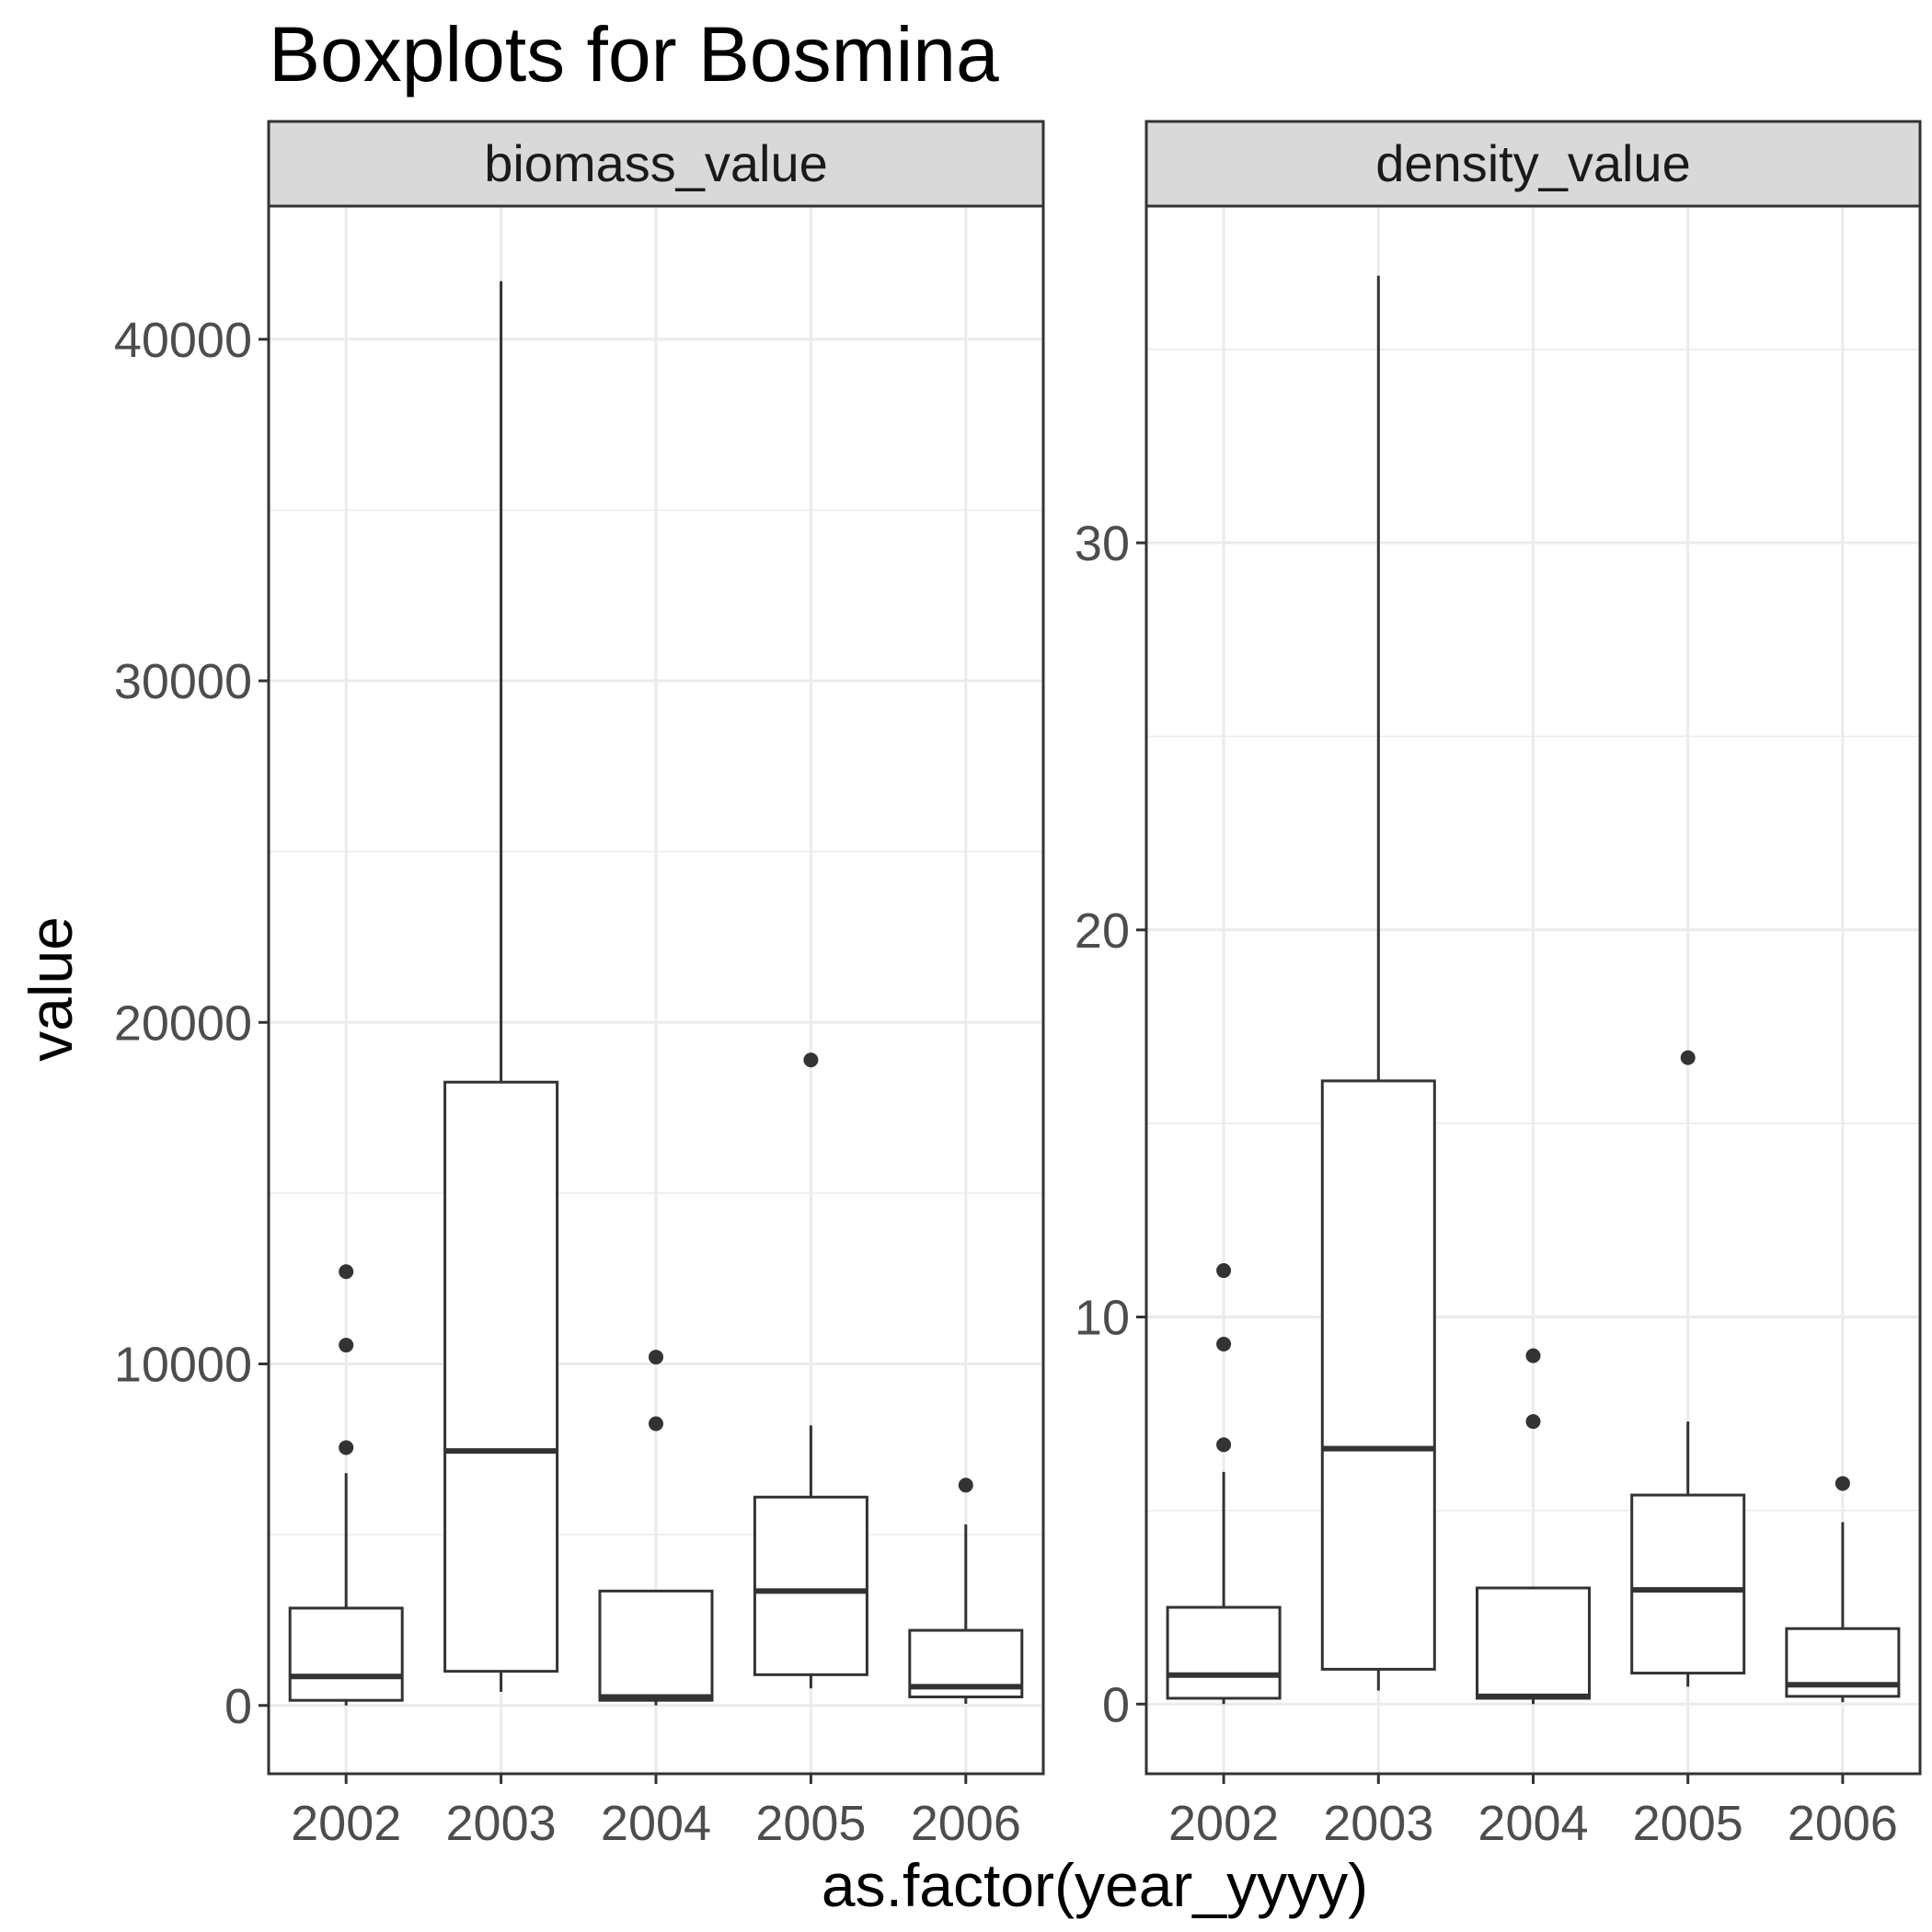  What do you see at coordinates (1102, 1318) in the screenshot?
I see `y-tick-label: 10` at bounding box center [1102, 1318].